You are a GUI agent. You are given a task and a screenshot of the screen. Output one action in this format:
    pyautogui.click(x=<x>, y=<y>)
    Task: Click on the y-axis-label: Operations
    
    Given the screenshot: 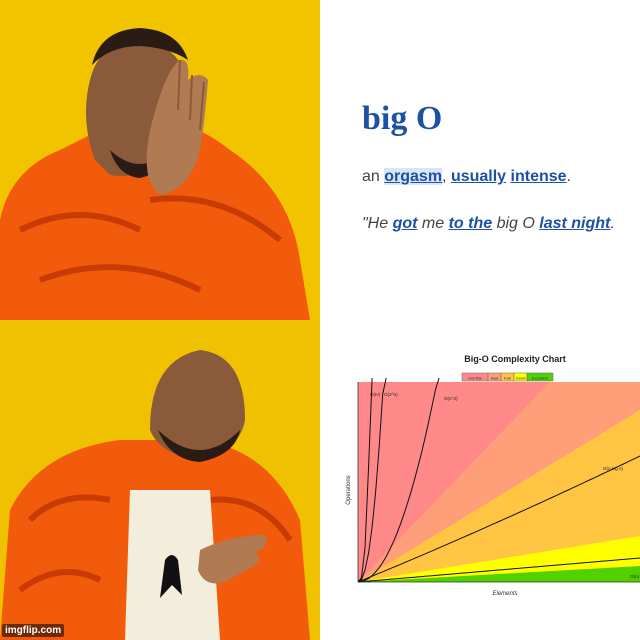 What is the action you would take?
    pyautogui.click(x=349, y=489)
    